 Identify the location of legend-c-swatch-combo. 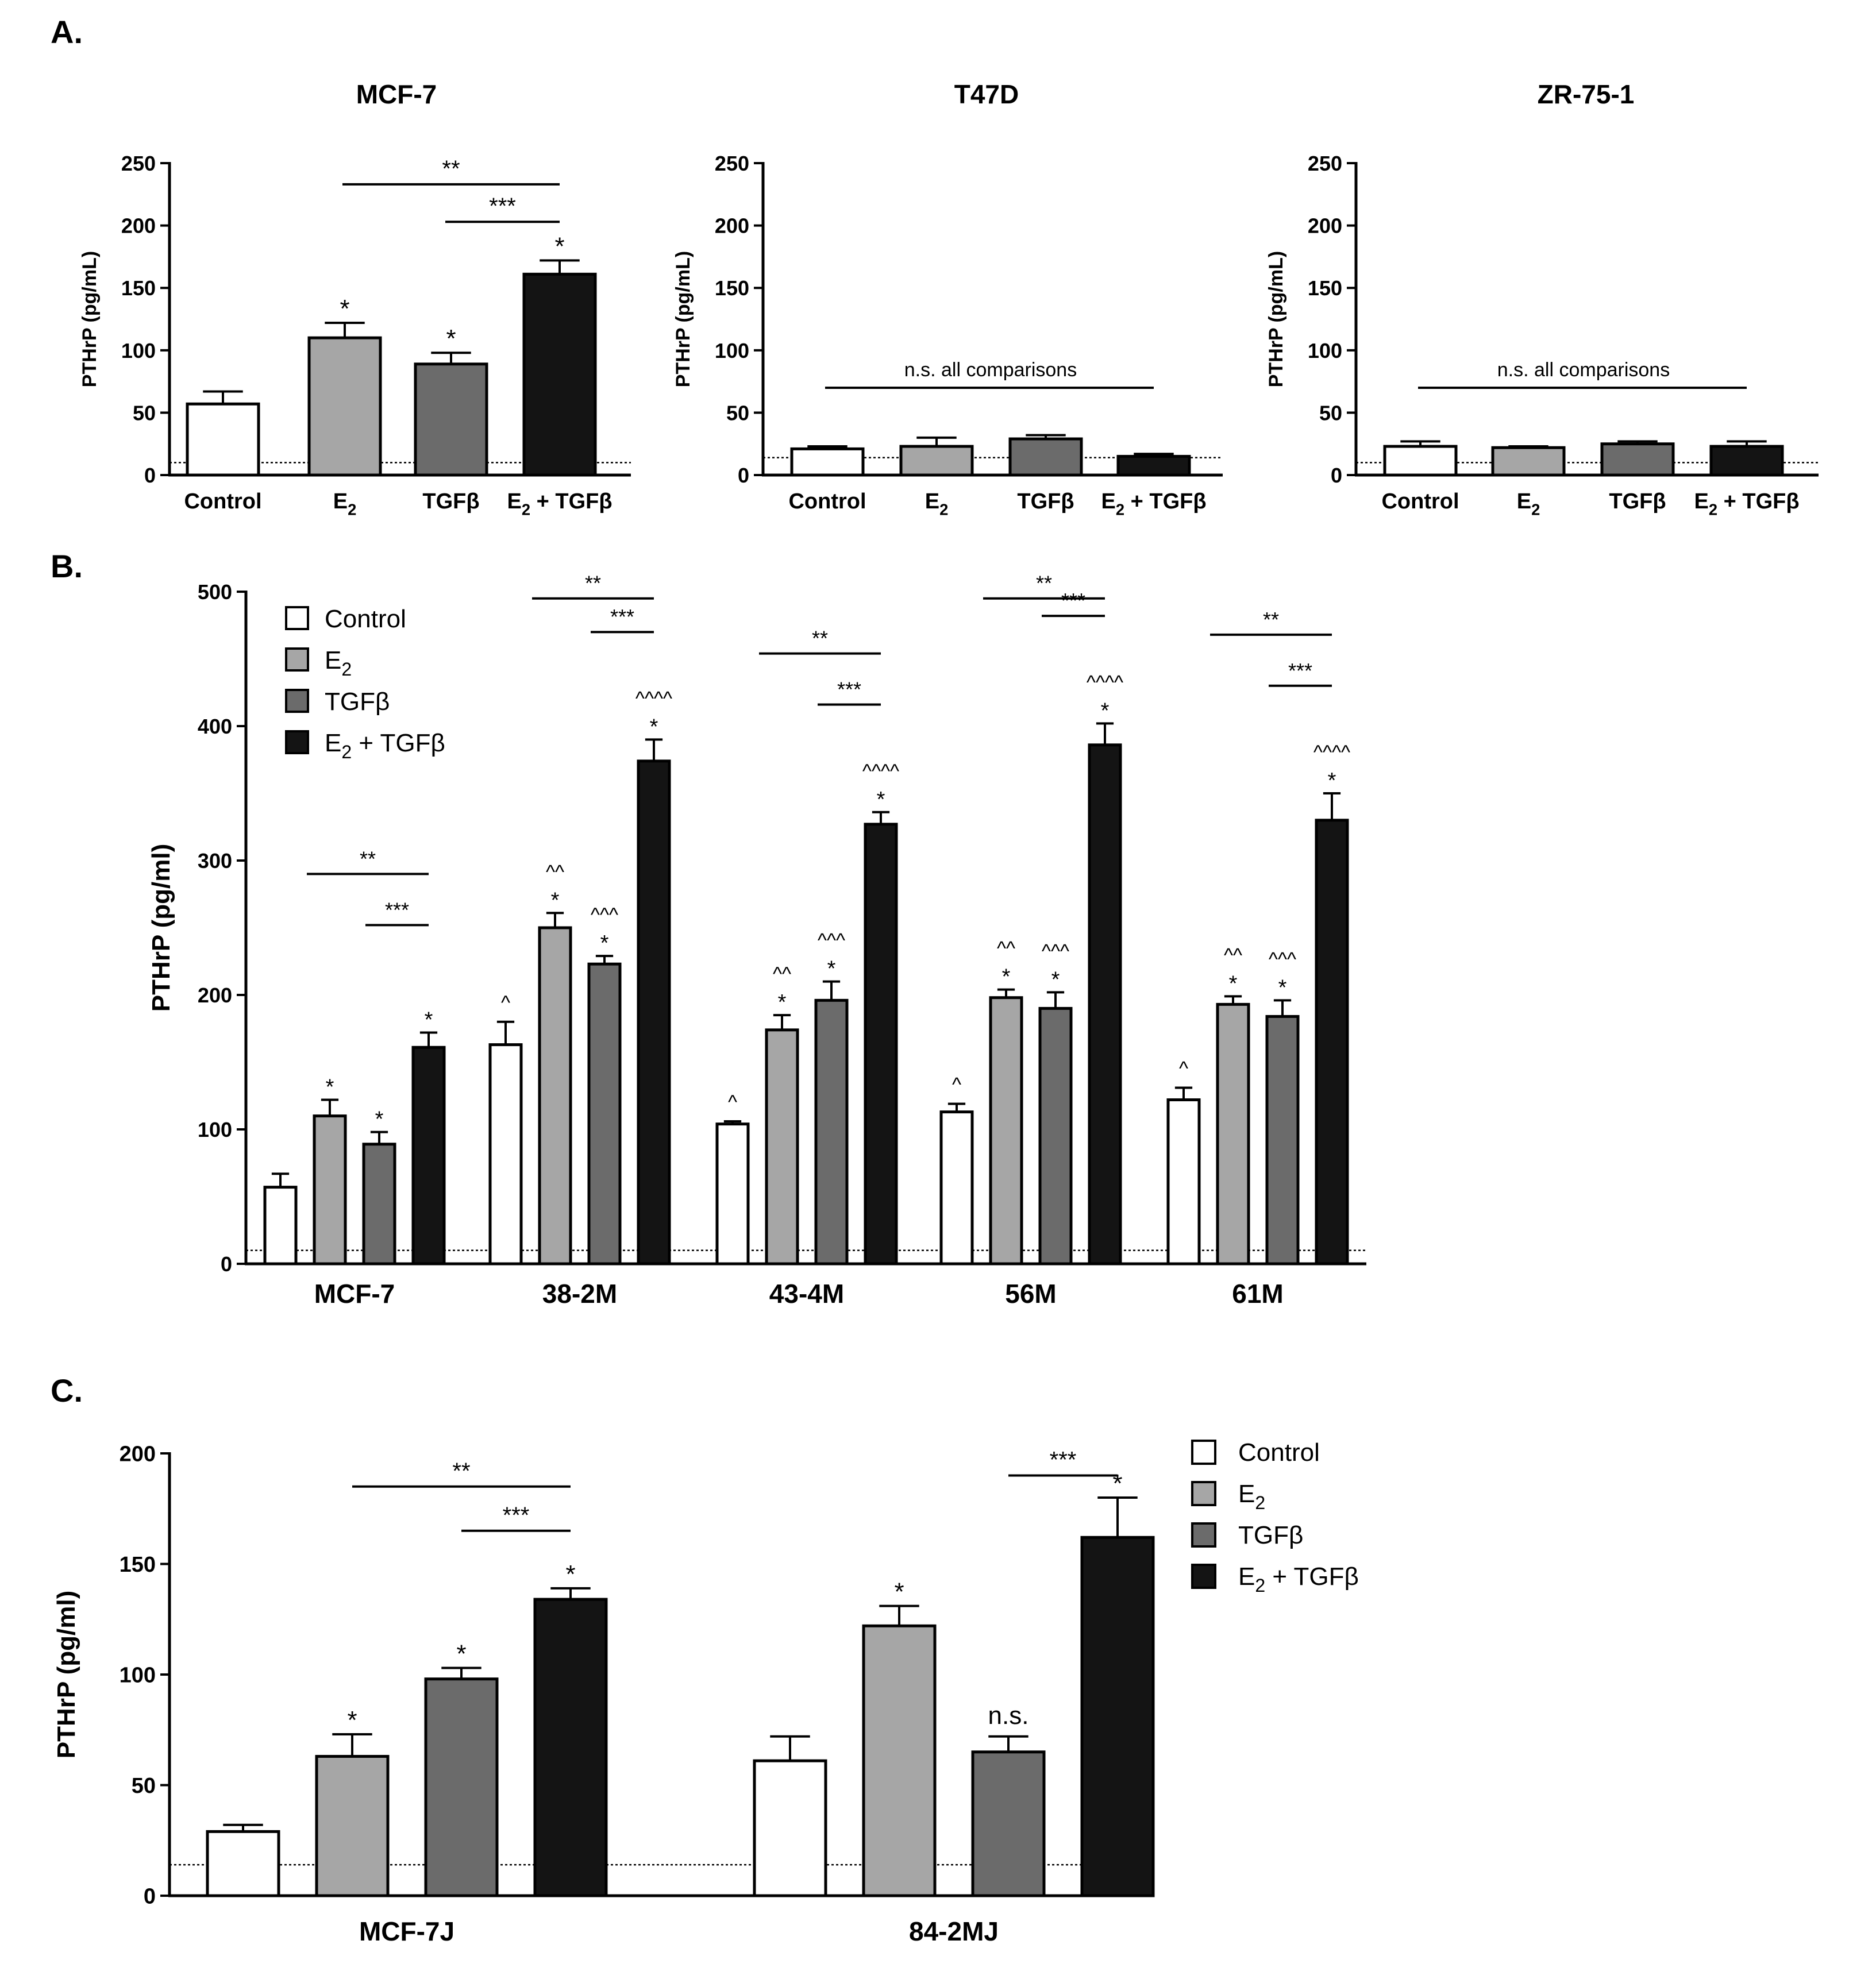
(1203, 1577).